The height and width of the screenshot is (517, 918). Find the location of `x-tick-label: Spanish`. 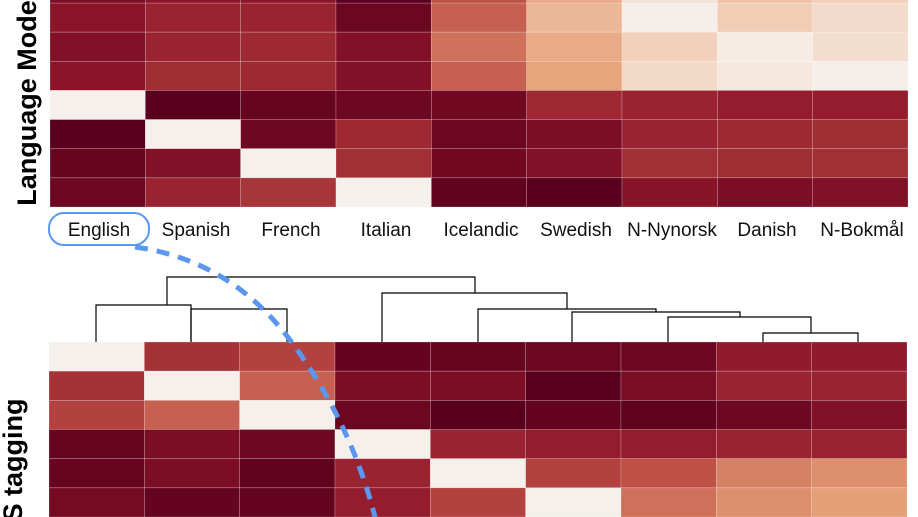

x-tick-label: Spanish is located at coordinates (196, 230).